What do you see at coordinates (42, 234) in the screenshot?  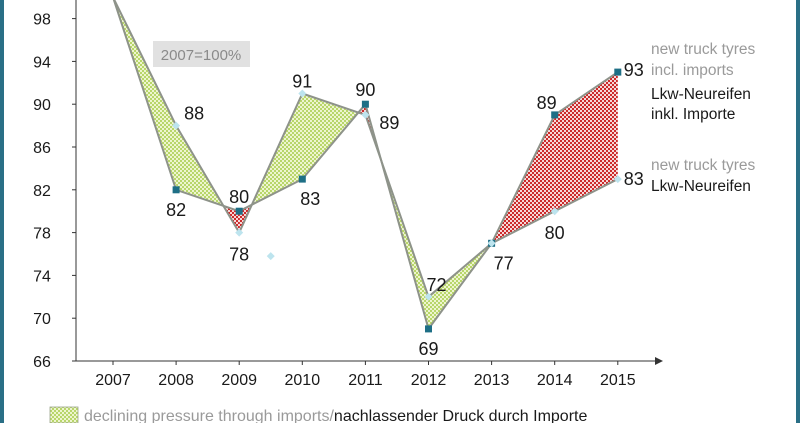 I see `y-tick-label: 78` at bounding box center [42, 234].